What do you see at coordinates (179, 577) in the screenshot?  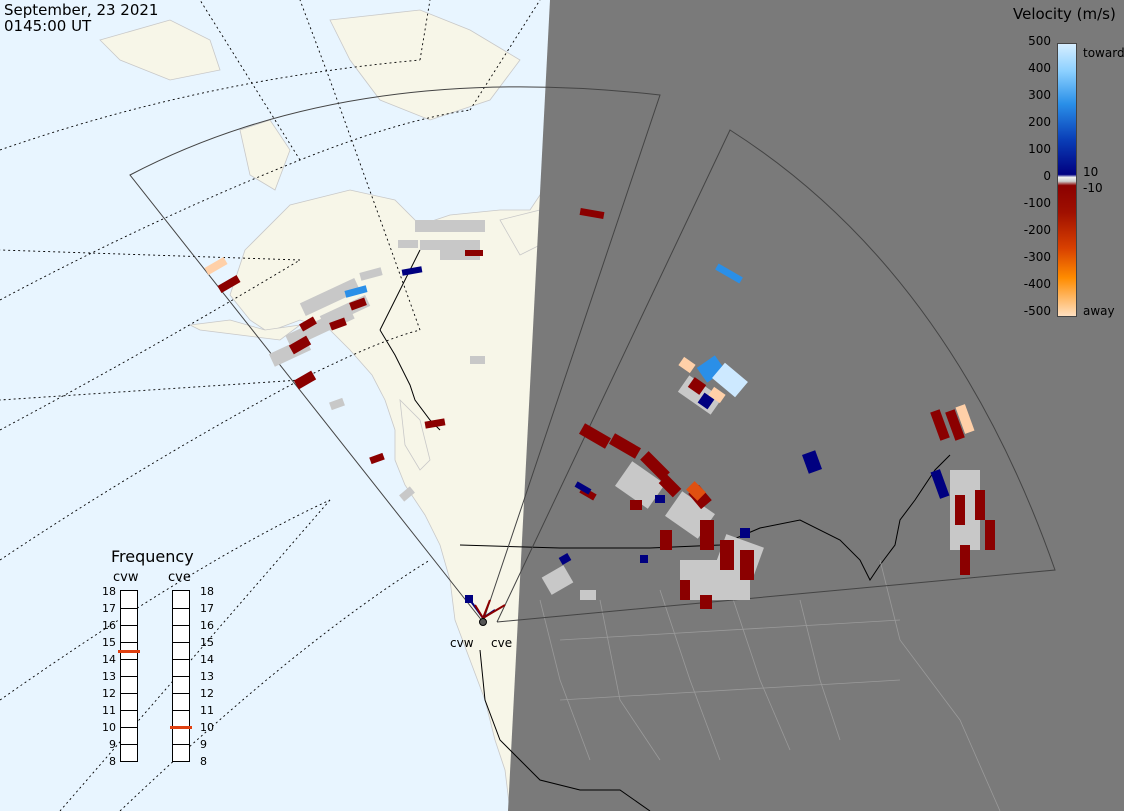 I see `radar-name-cve: cve` at bounding box center [179, 577].